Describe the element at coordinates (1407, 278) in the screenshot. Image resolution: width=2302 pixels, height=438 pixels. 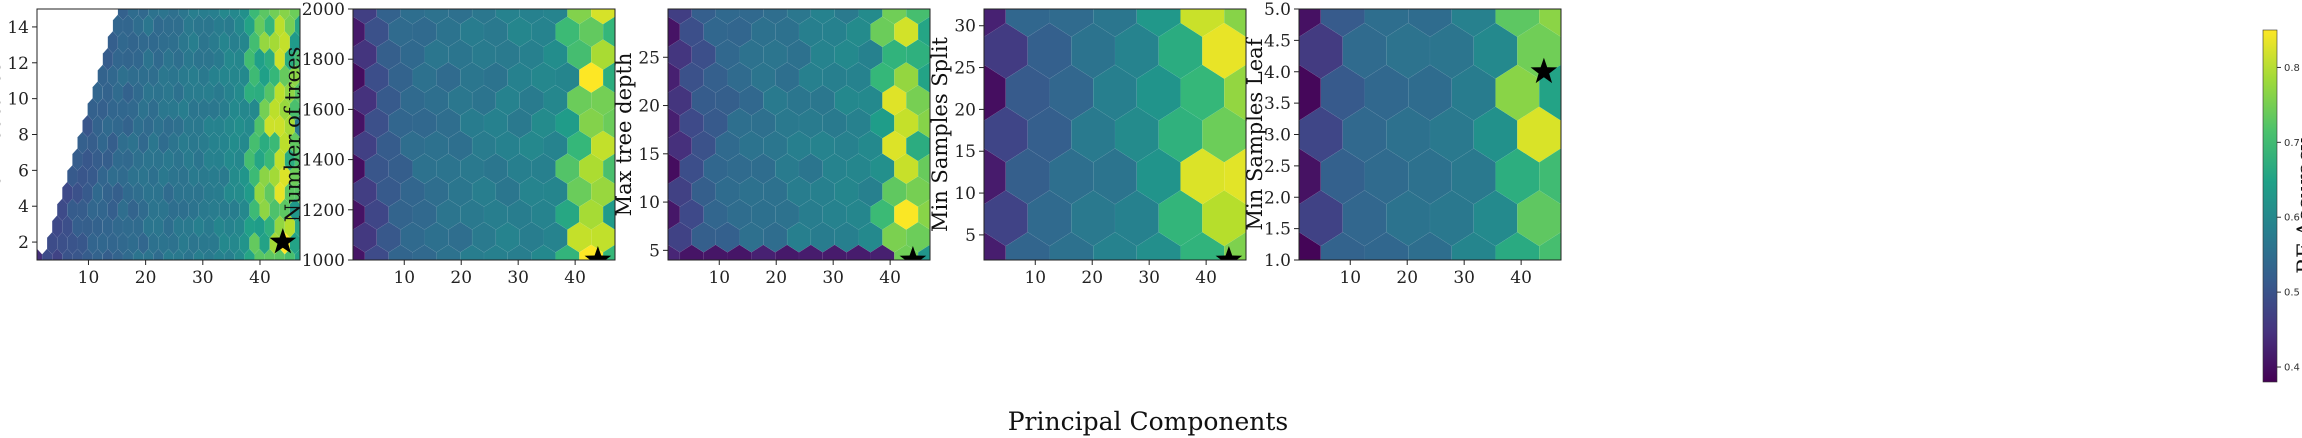
I see `x-tick-label: 20` at that location.